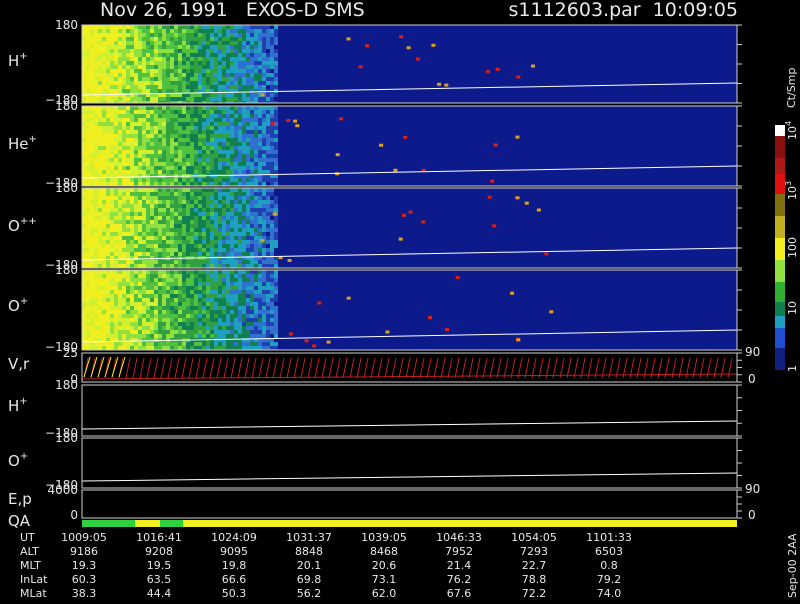 Image resolution: width=800 pixels, height=604 pixels. What do you see at coordinates (780, 338) in the screenshot?
I see `colorbar-segment` at bounding box center [780, 338].